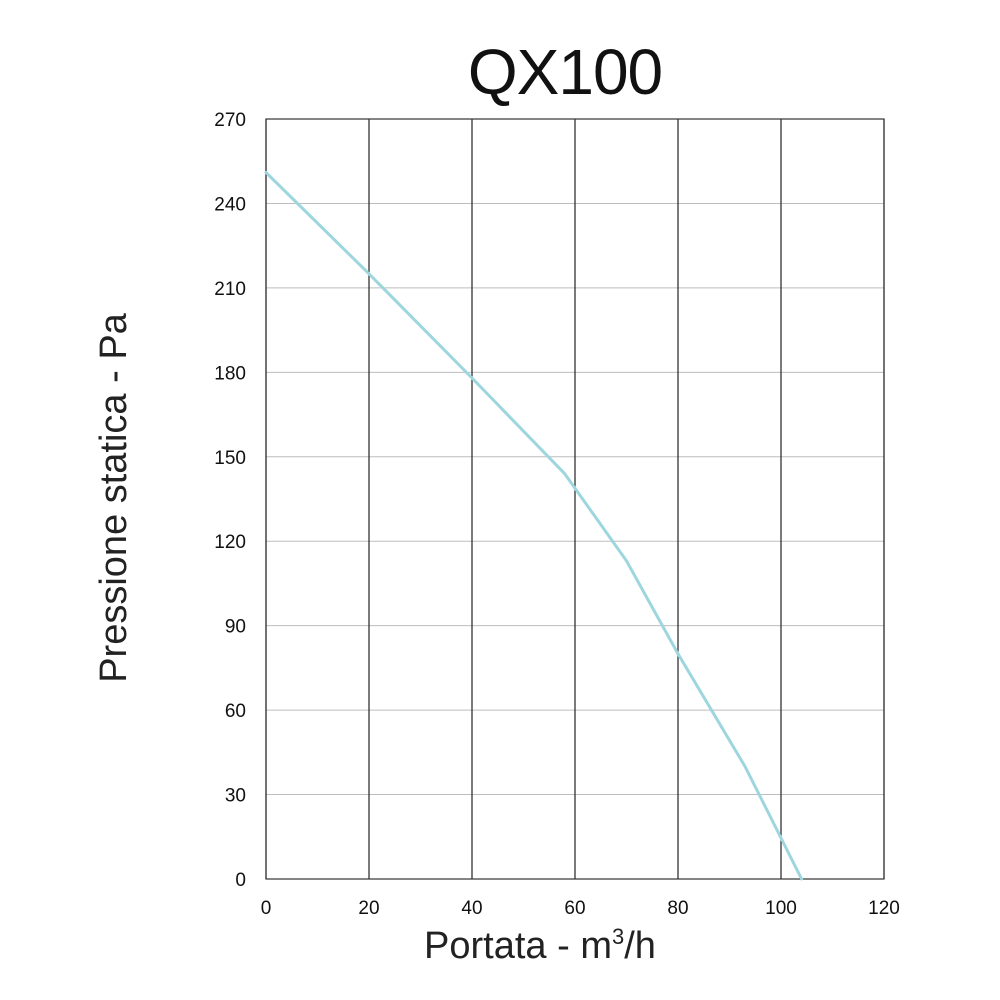 This screenshot has height=1000, width=1000. I want to click on x-tick-label-5: 100, so click(781, 908).